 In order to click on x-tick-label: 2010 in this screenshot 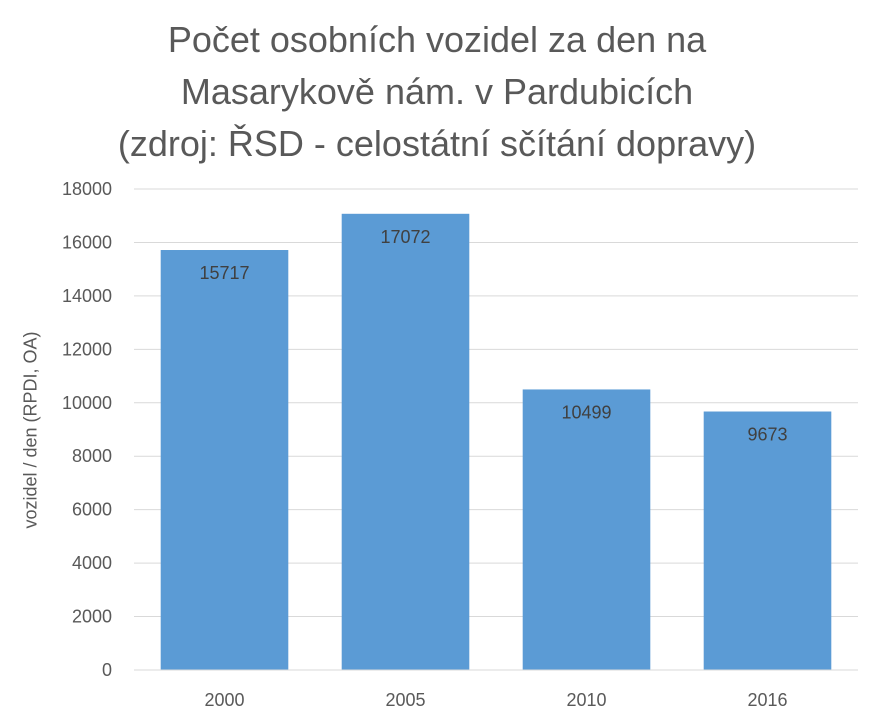, I will do `click(586, 700)`.